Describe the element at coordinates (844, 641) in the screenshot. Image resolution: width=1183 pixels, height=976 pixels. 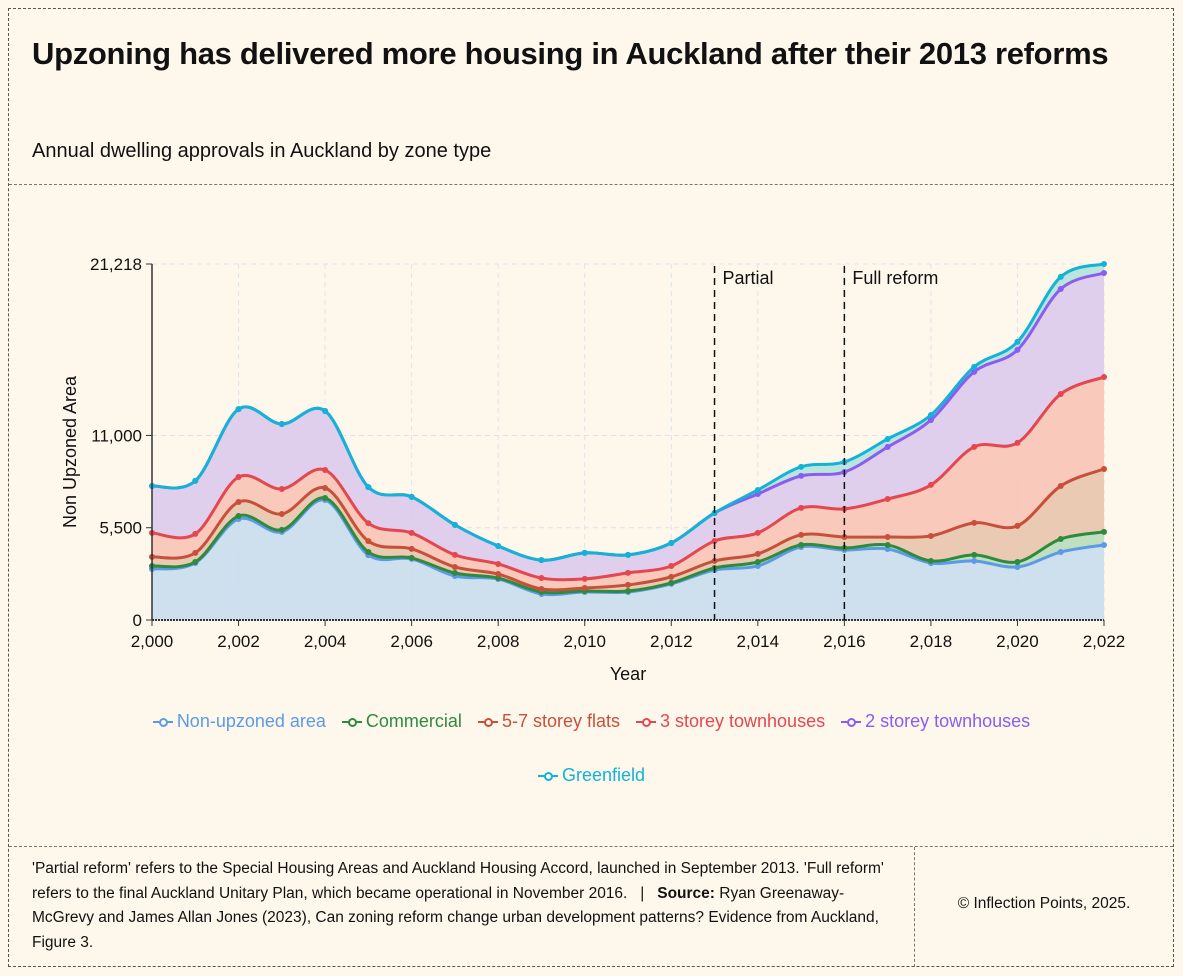
I see `x-tick-label: 2,016` at that location.